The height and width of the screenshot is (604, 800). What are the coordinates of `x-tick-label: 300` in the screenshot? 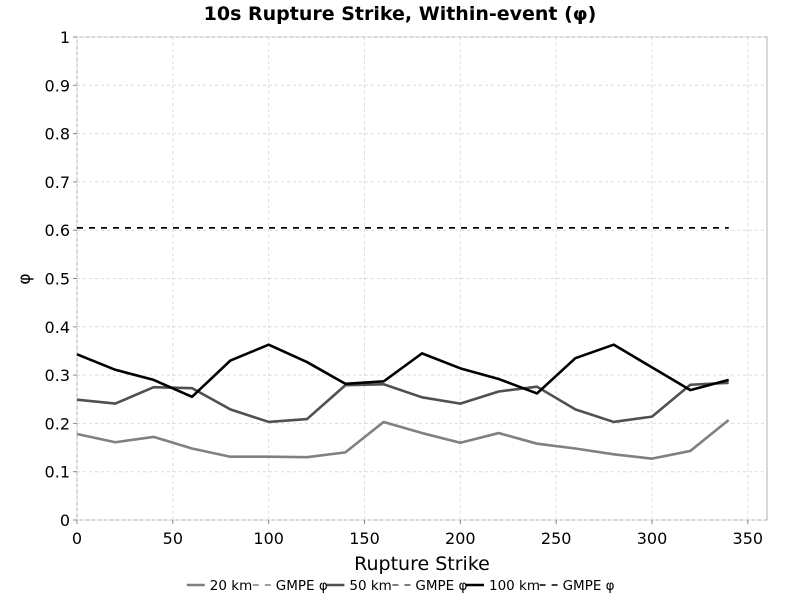 It's located at (652, 538).